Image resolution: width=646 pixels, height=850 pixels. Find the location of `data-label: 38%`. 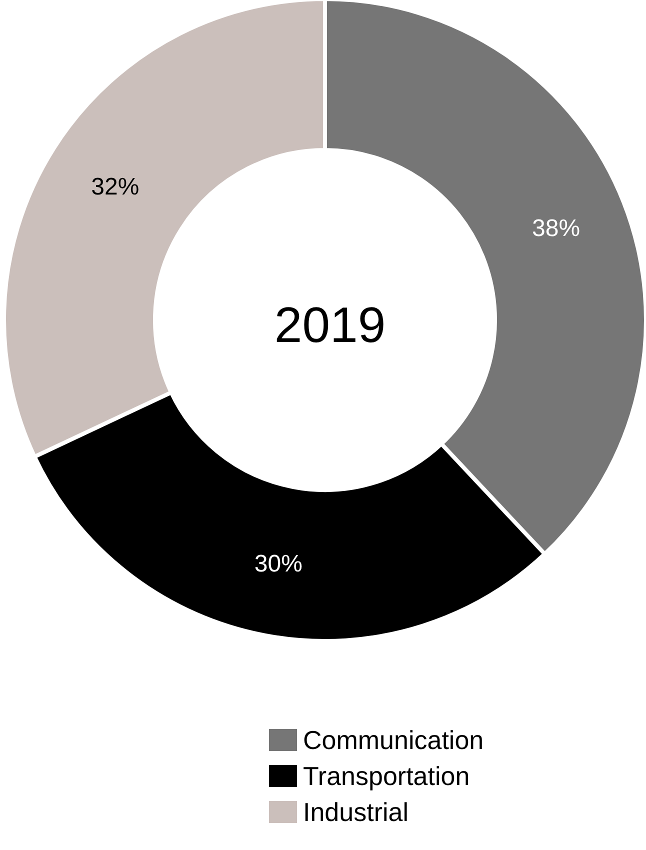

data-label: 38% is located at coordinates (556, 228).